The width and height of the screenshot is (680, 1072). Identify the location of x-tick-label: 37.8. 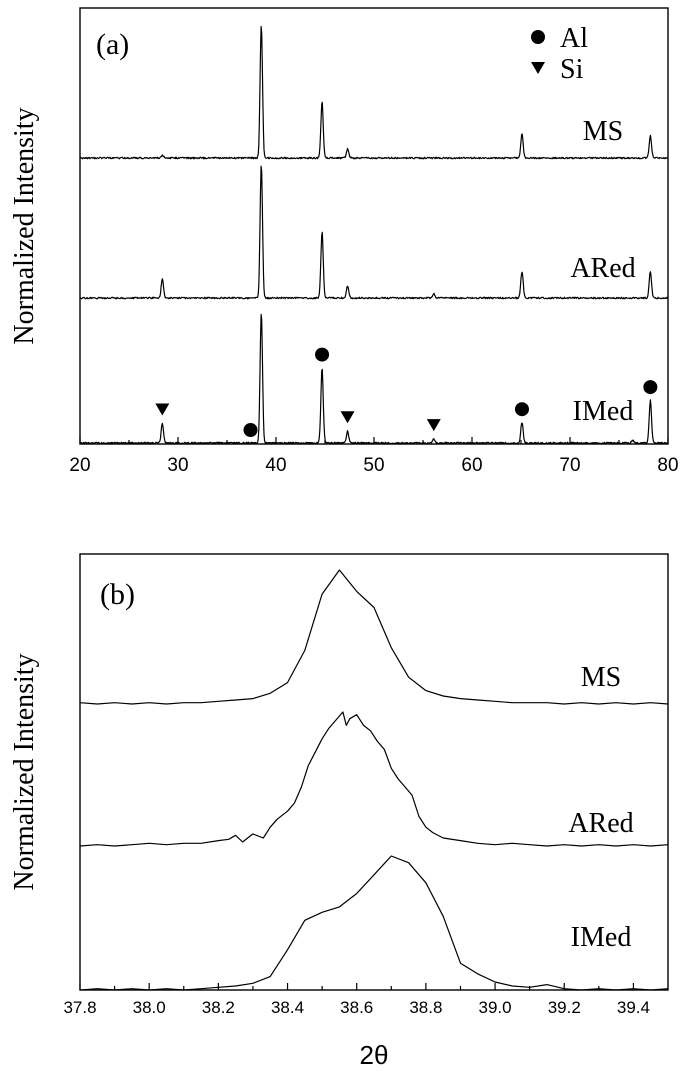
(79, 1007).